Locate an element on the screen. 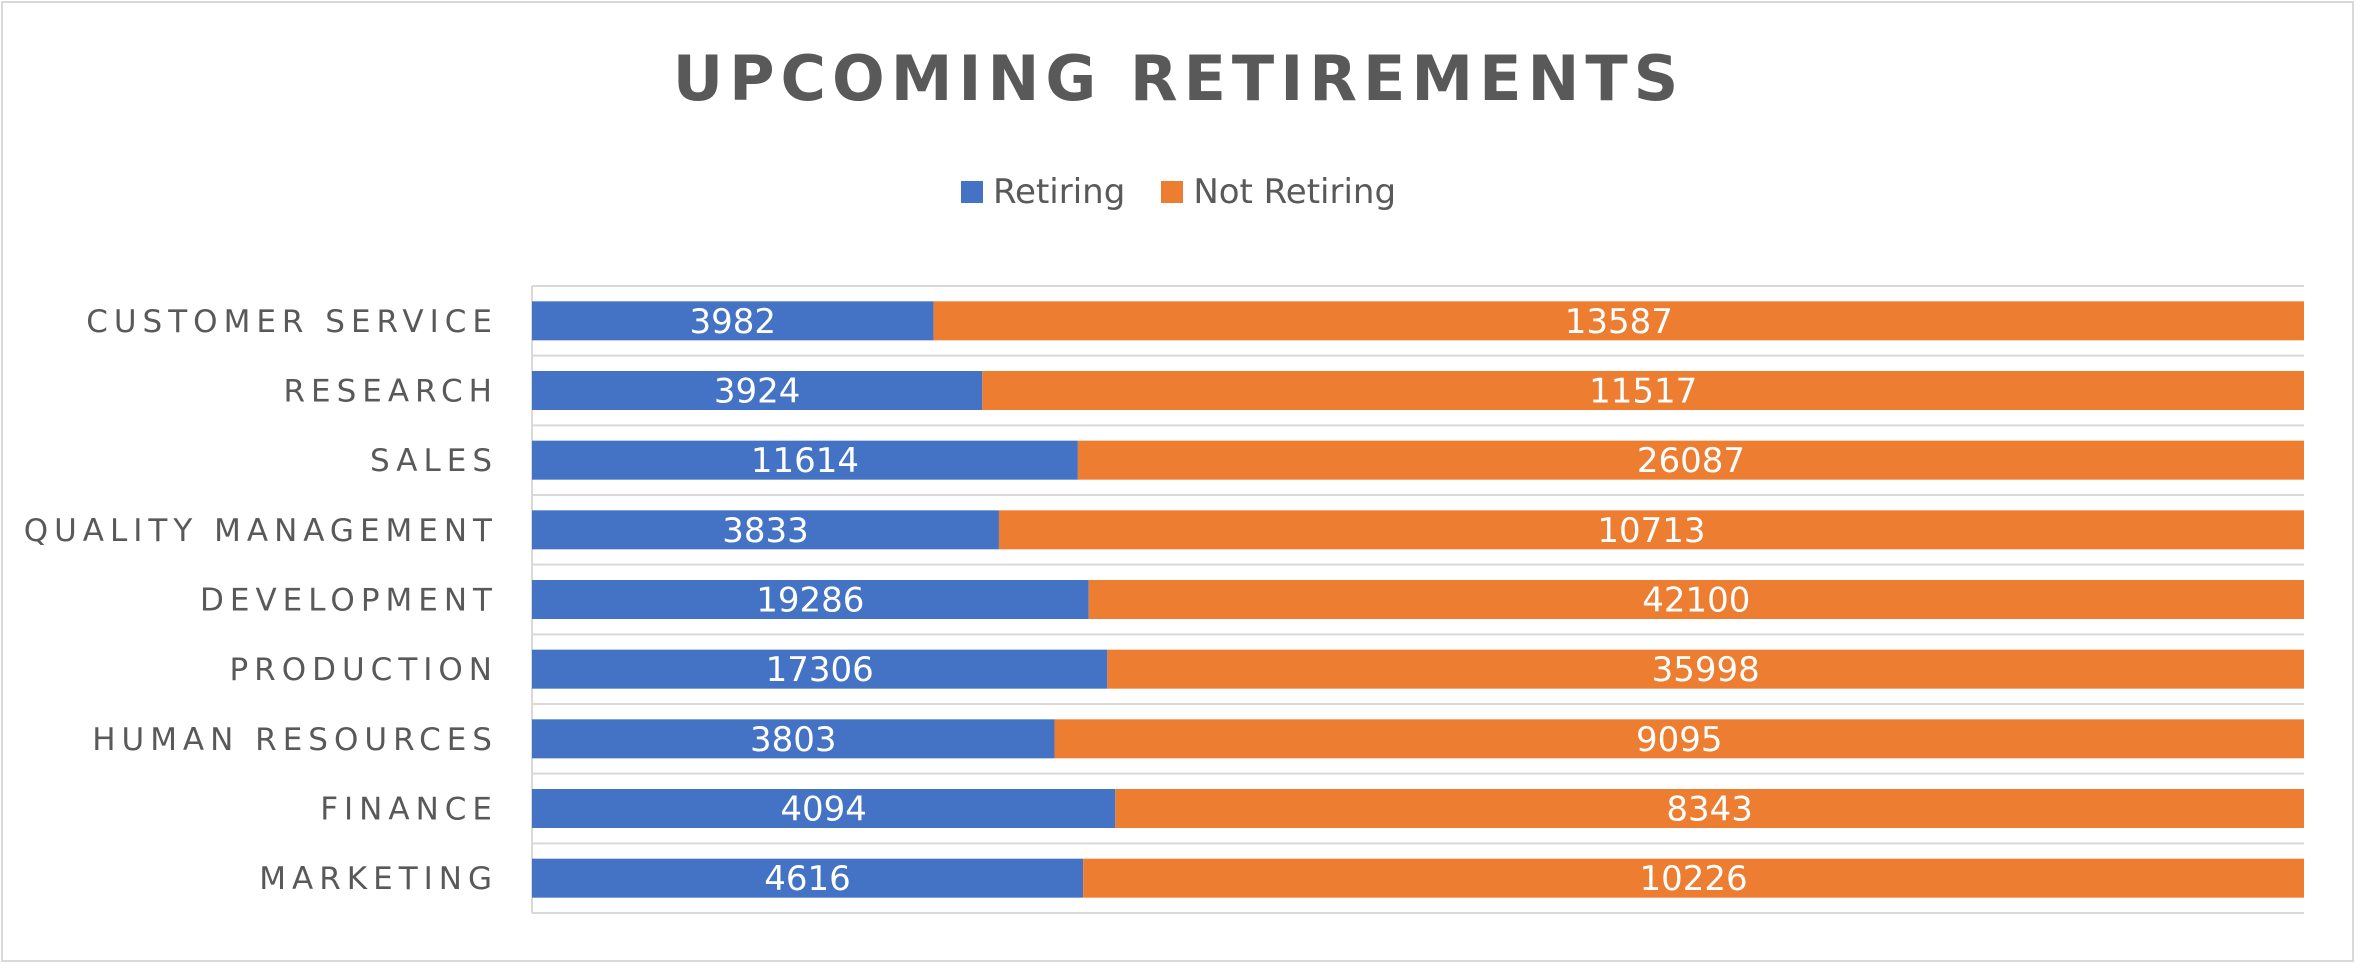 The width and height of the screenshot is (2357, 965). category-label: QUALITY MANAGEMENT is located at coordinates (261, 531).